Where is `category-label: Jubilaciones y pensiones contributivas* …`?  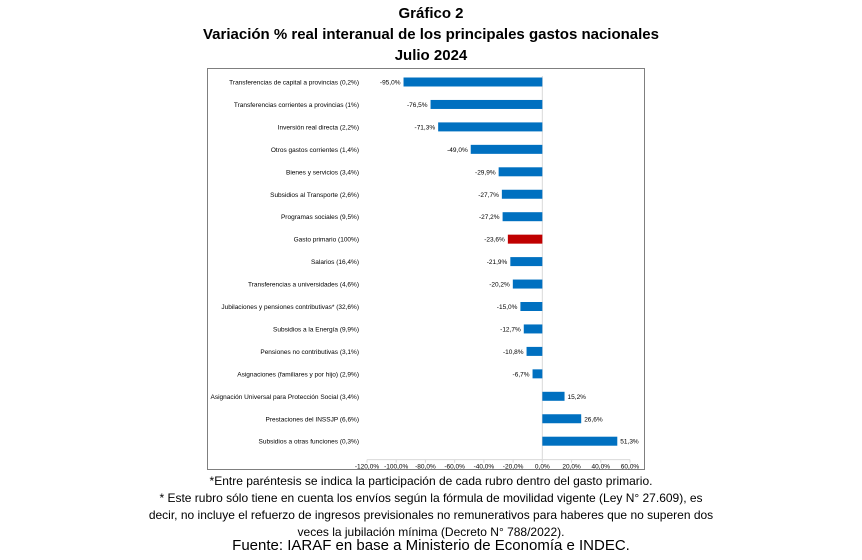
category-label: Jubilaciones y pensiones contributivas* … is located at coordinates (290, 307).